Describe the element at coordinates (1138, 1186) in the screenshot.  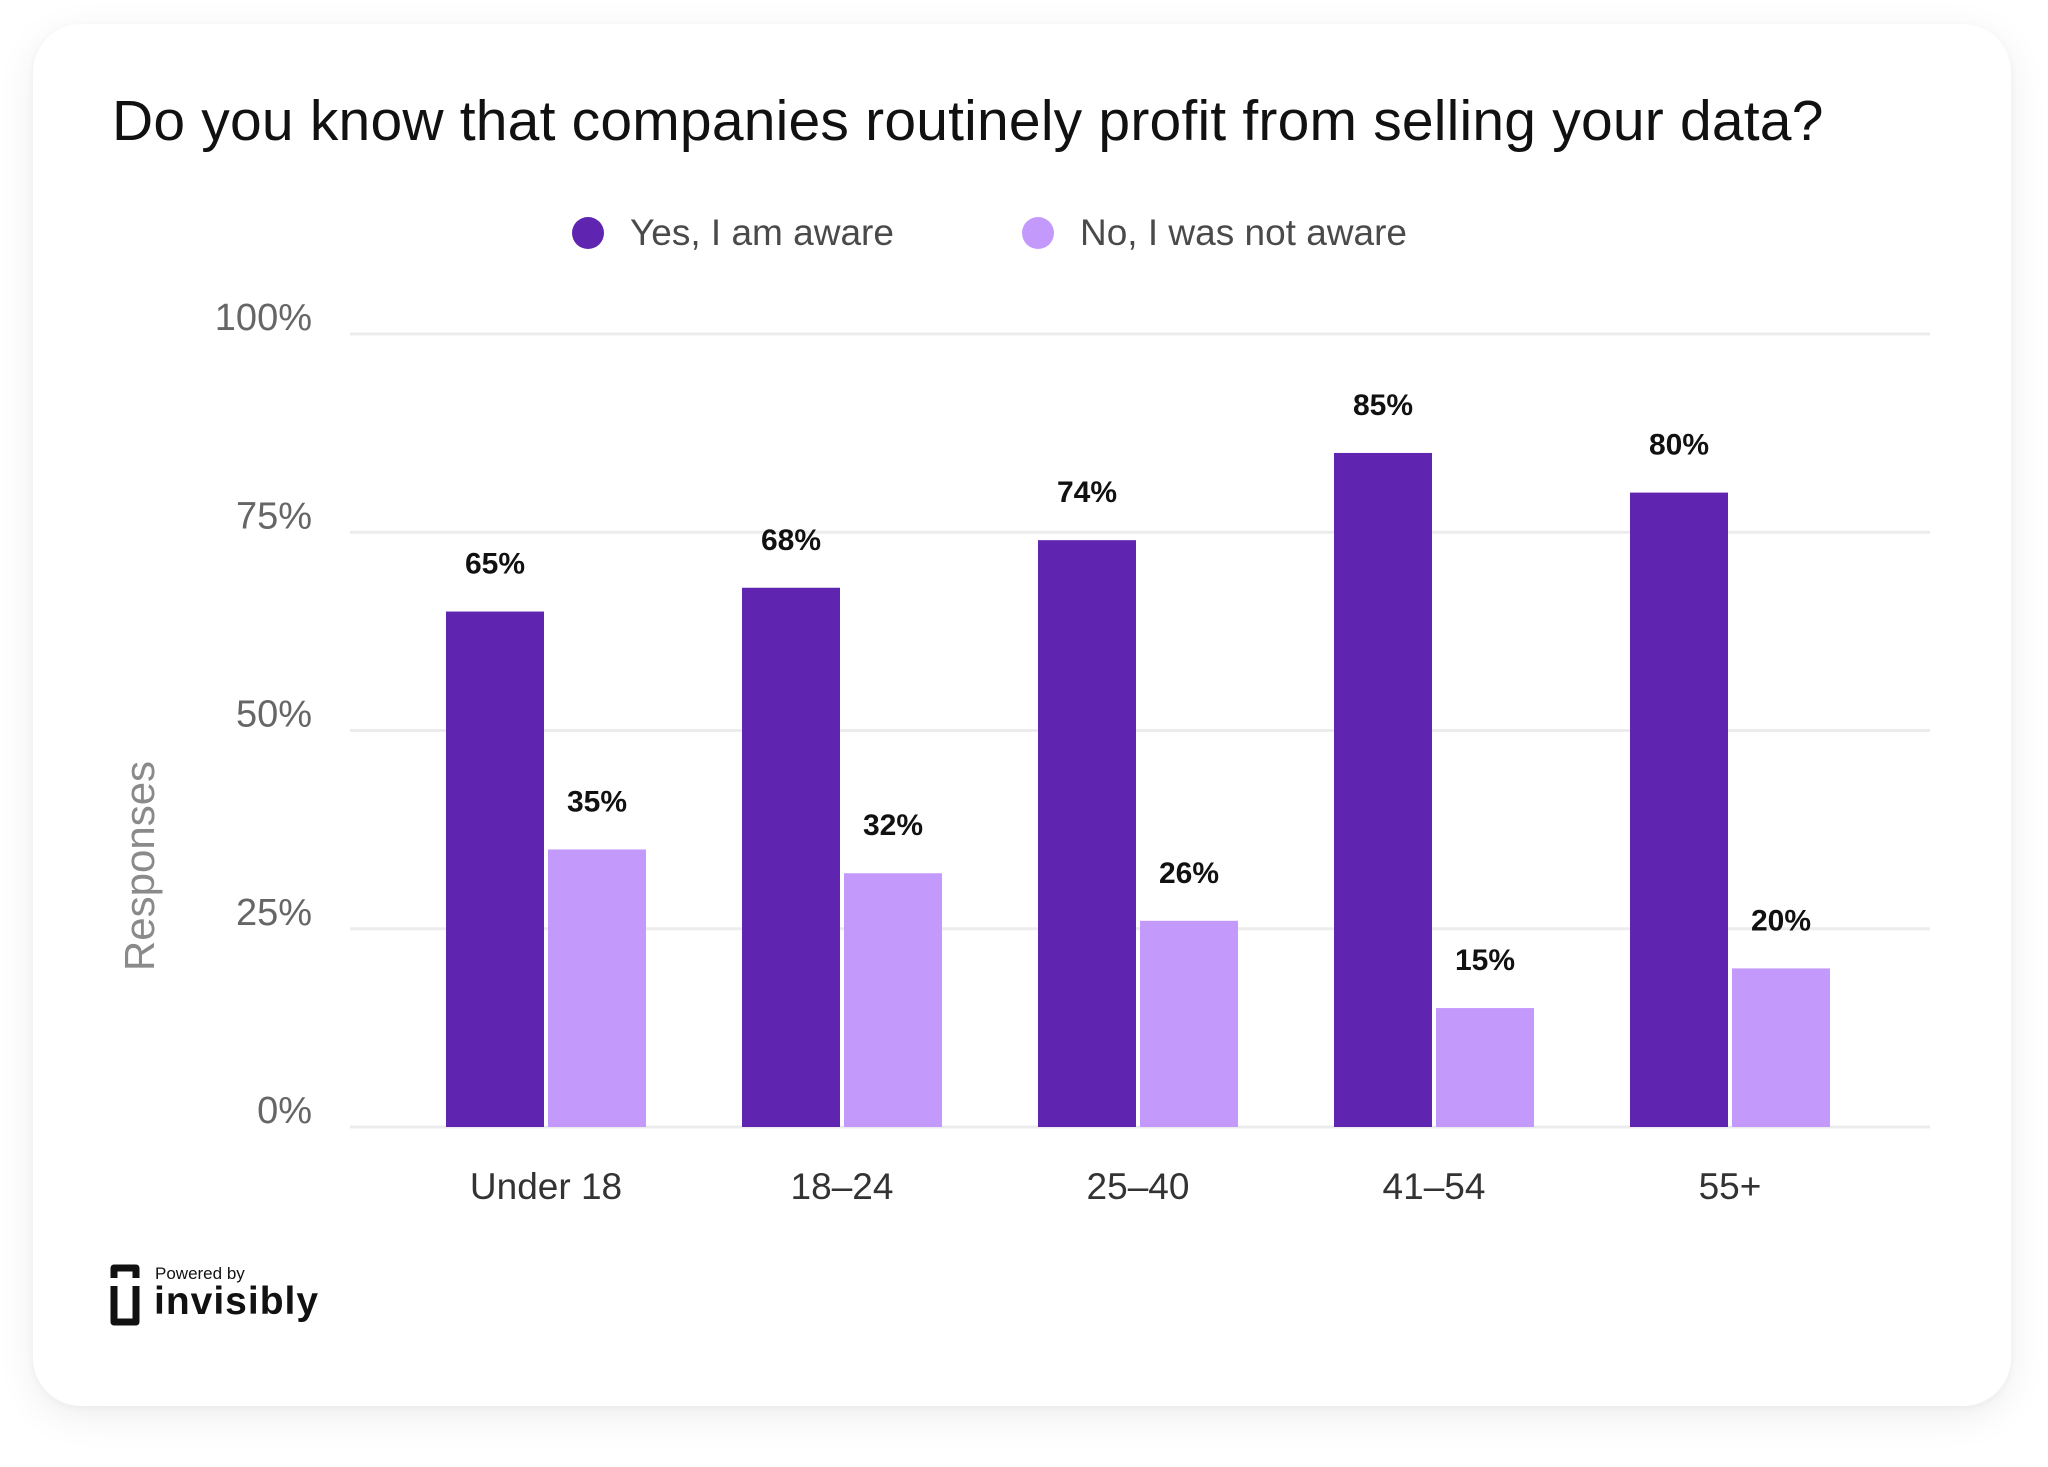
I see `x-tick-label: 25–40` at that location.